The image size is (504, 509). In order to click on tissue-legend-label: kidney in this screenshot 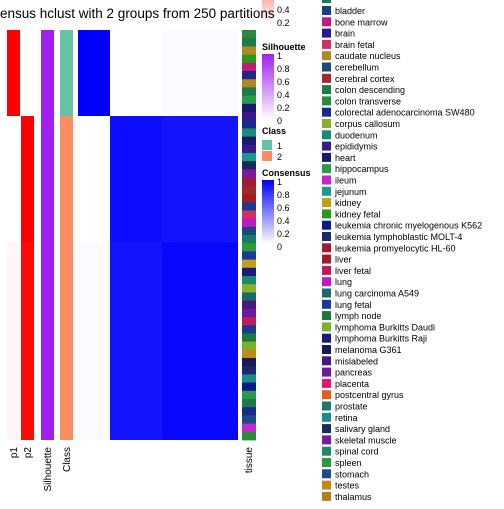, I will do `click(348, 203)`.